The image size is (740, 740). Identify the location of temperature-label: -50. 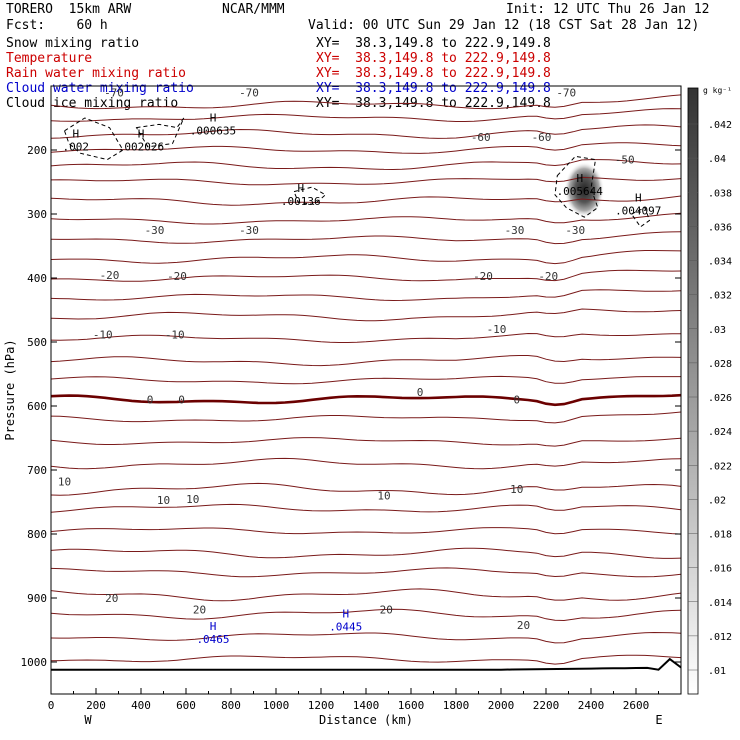
(625, 160).